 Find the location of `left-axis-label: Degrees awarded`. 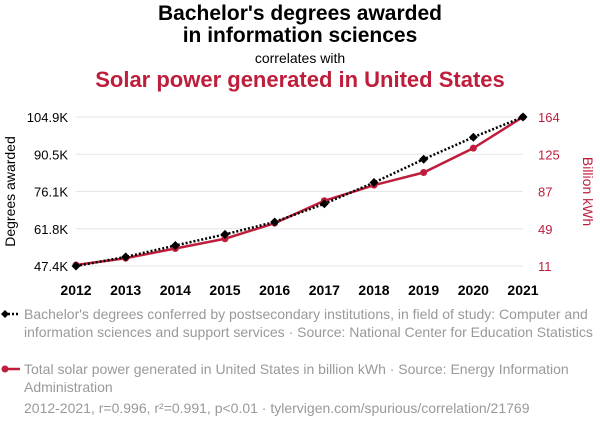

left-axis-label: Degrees awarded is located at coordinates (10, 191).